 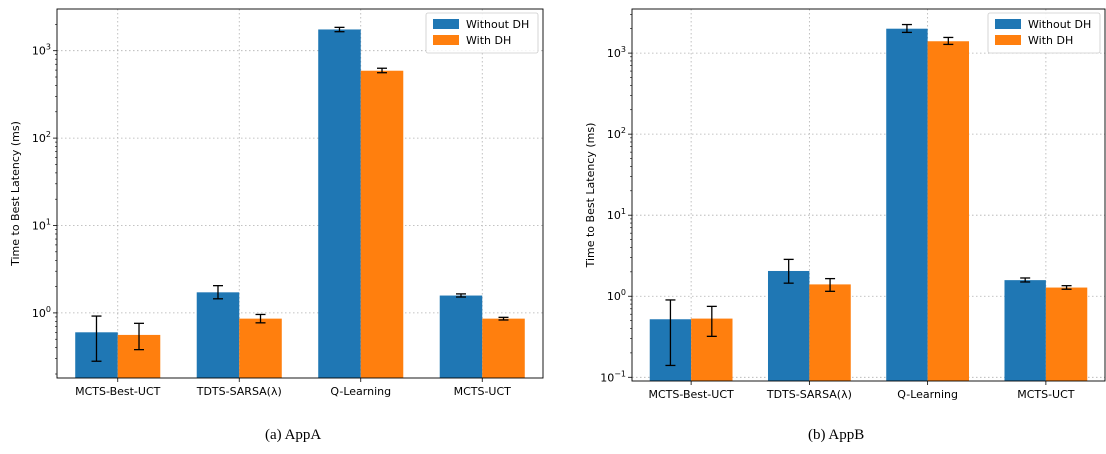 What do you see at coordinates (293, 435) in the screenshot?
I see `caption-app-a: (a) AppA` at bounding box center [293, 435].